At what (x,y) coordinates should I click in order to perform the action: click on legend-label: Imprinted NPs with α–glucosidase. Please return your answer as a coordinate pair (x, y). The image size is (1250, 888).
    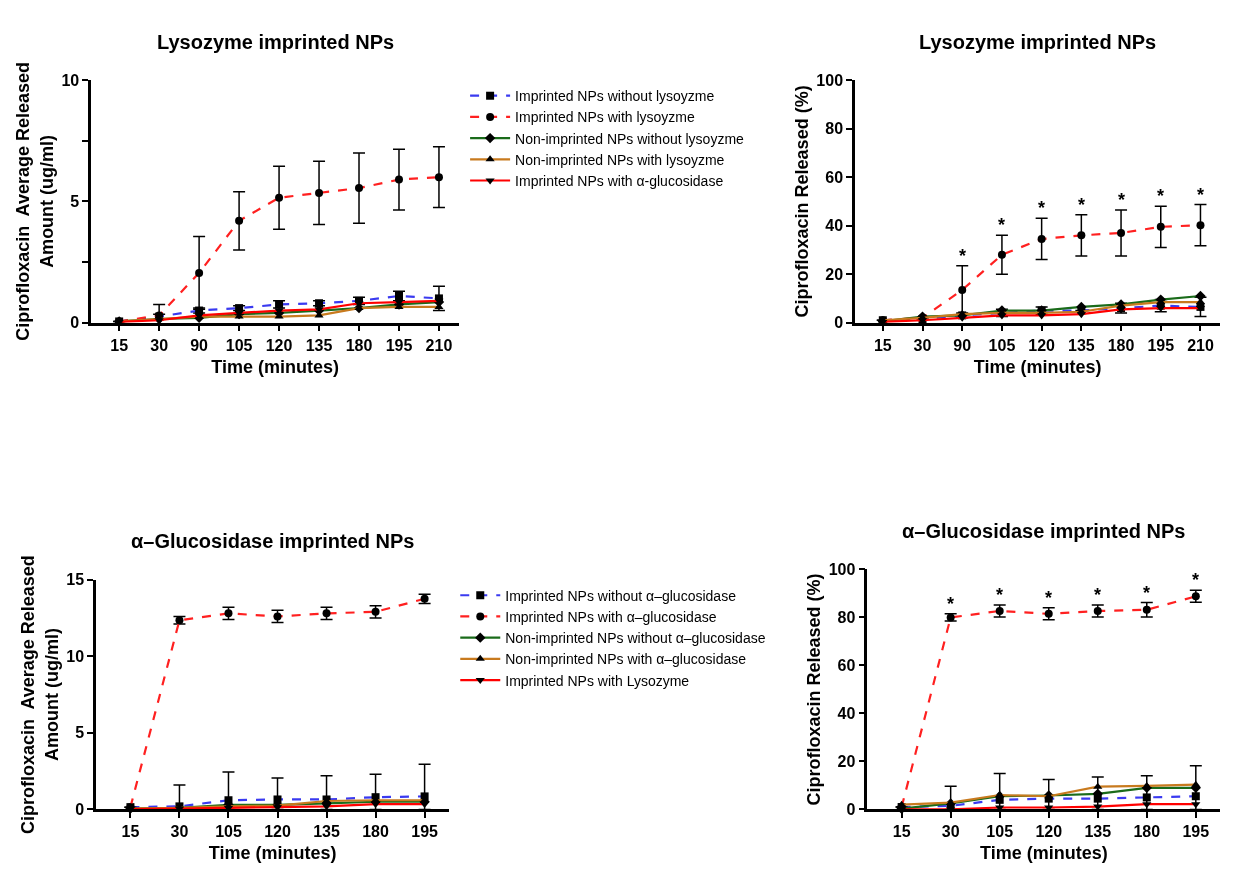
    Looking at the image, I should click on (611, 616).